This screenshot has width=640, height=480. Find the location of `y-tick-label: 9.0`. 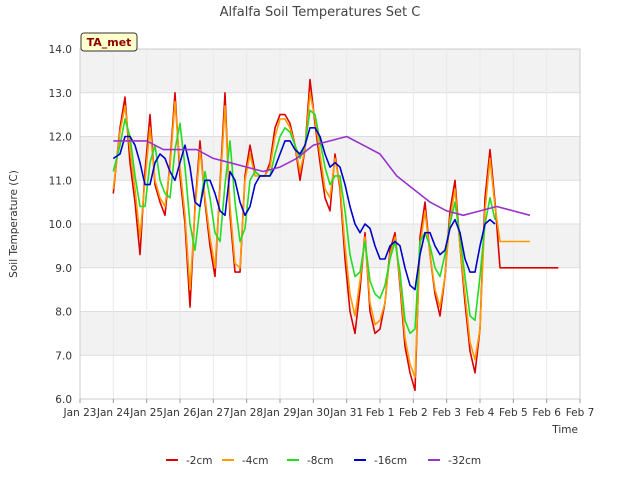

y-tick-label: 9.0 is located at coordinates (63, 269).